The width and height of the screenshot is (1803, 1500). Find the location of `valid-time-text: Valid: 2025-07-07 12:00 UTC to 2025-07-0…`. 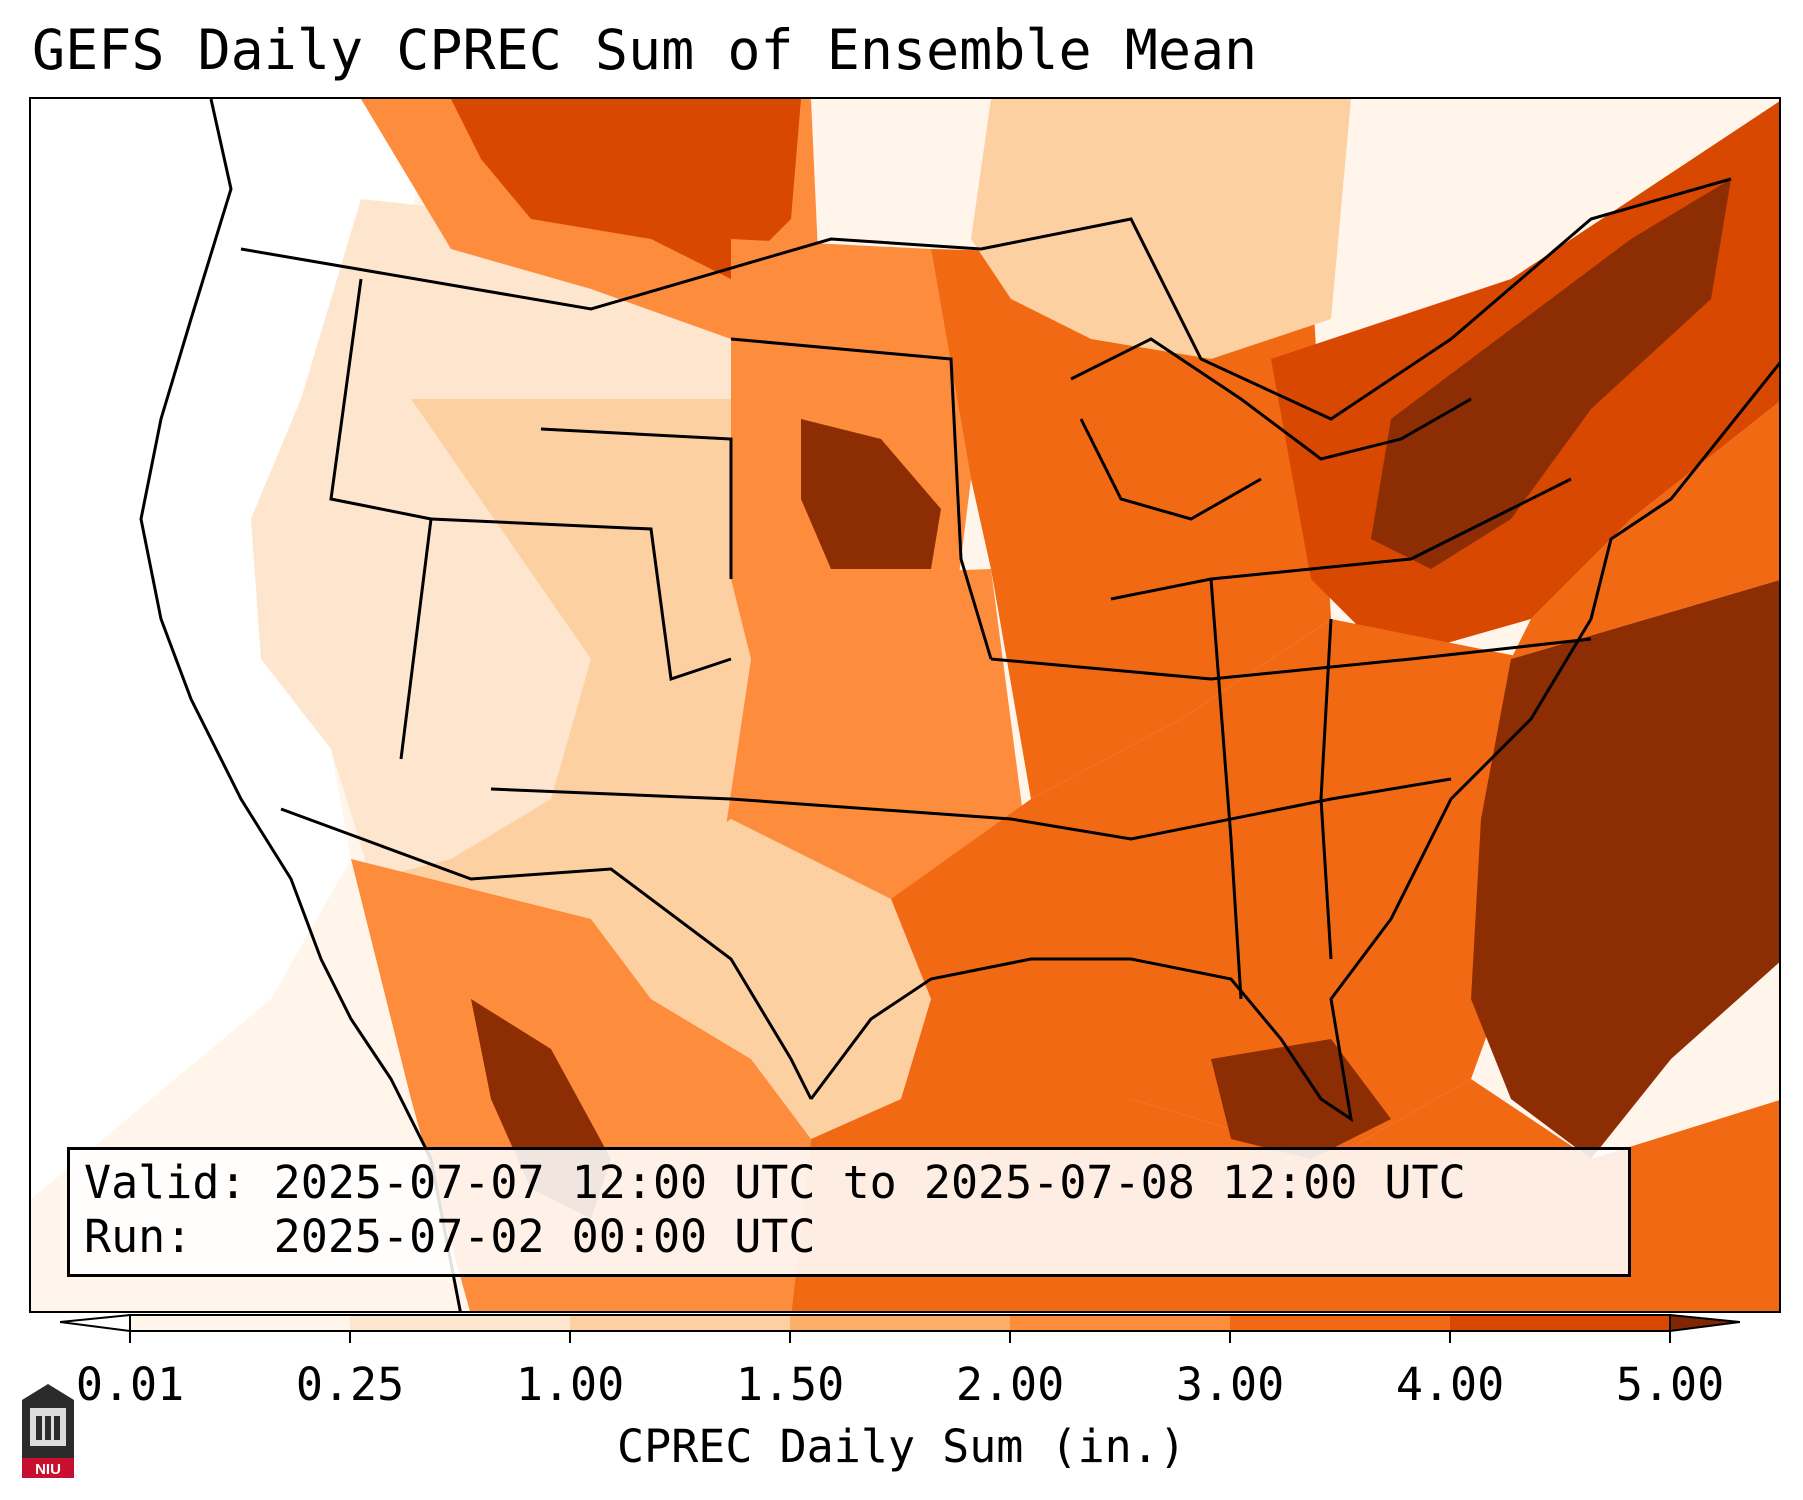

valid-time-text: Valid: 2025-07-07 12:00 UTC to 2025-07-0… is located at coordinates (775, 1182).